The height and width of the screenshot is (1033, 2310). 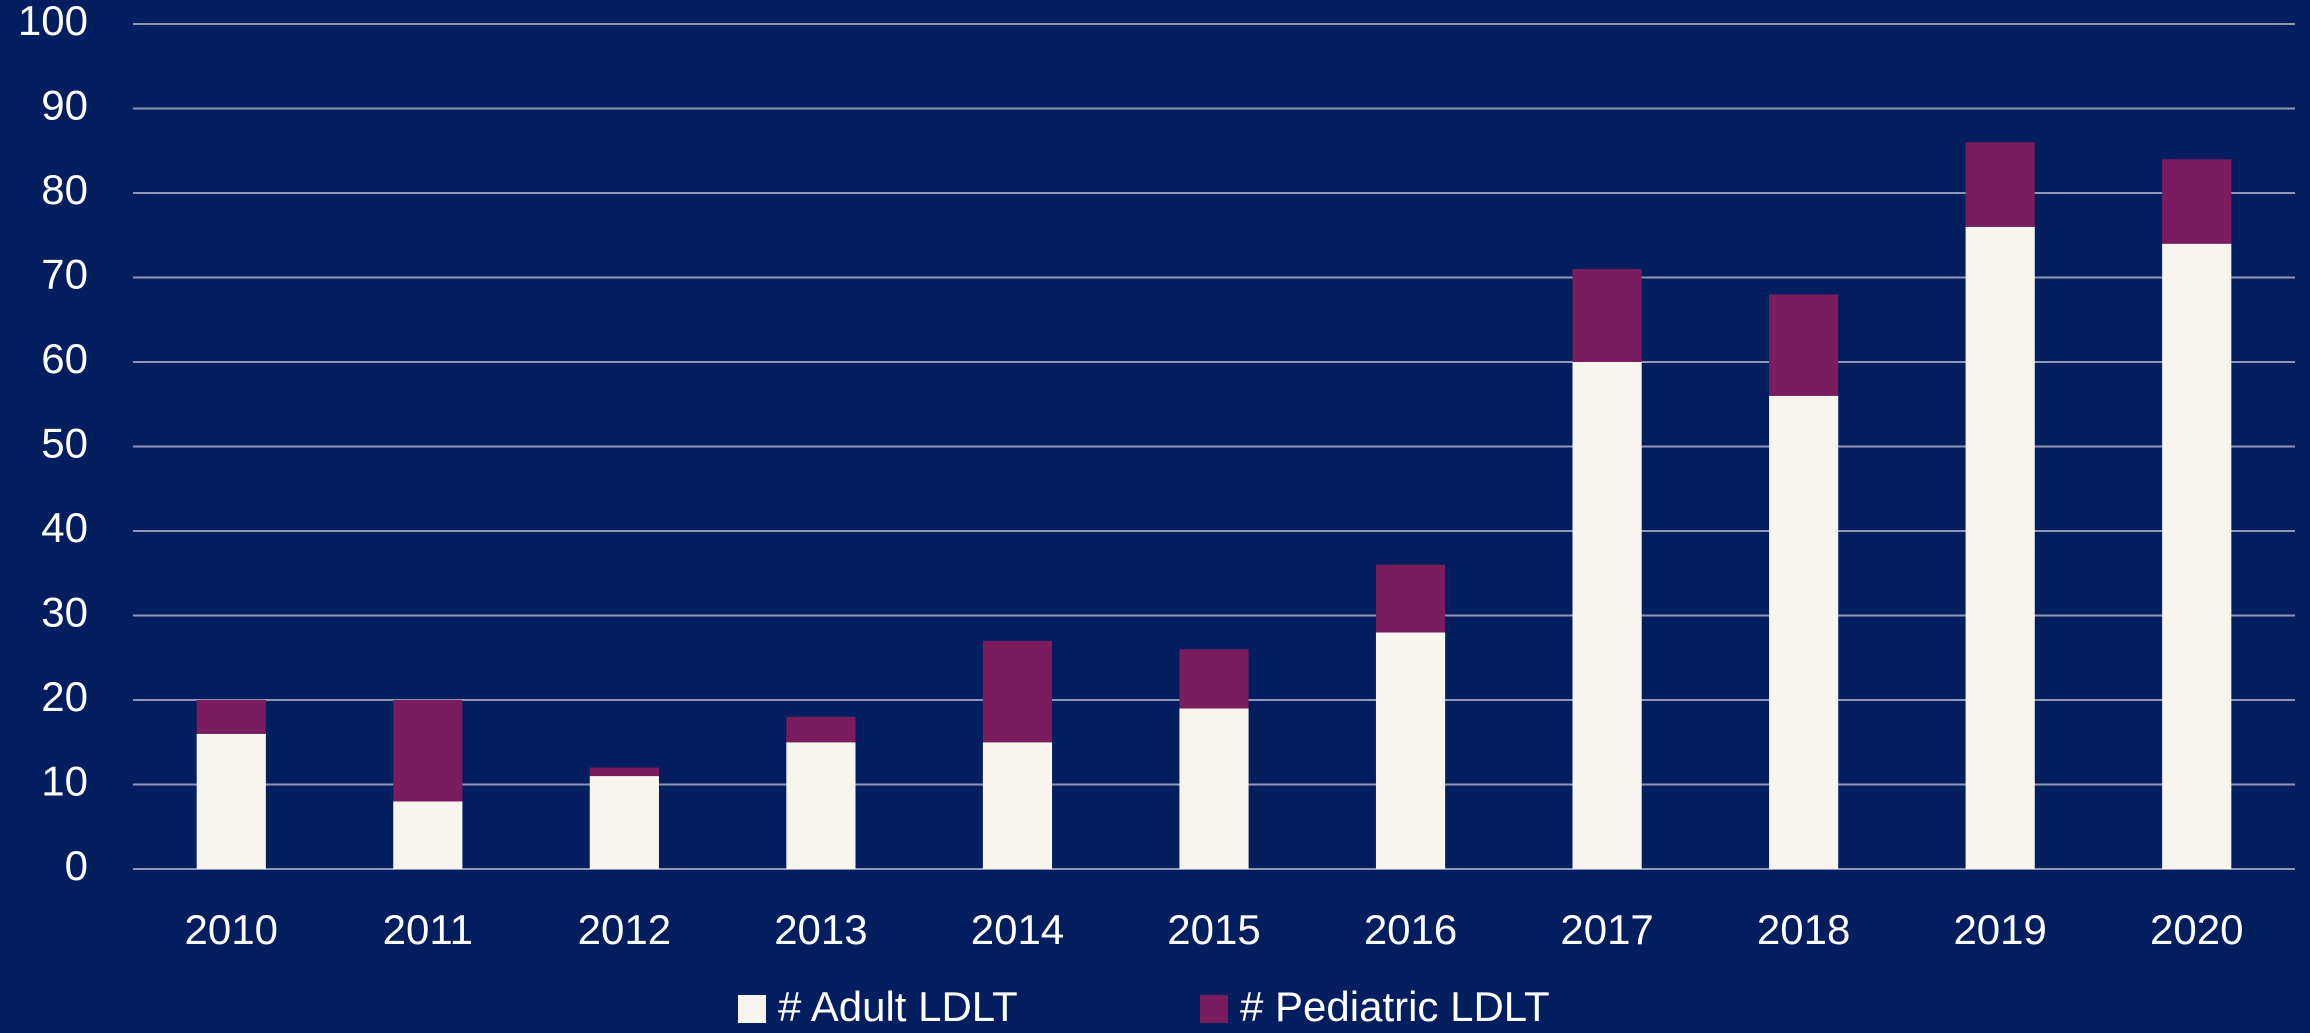 I want to click on y-tick-label: 0, so click(x=76, y=865).